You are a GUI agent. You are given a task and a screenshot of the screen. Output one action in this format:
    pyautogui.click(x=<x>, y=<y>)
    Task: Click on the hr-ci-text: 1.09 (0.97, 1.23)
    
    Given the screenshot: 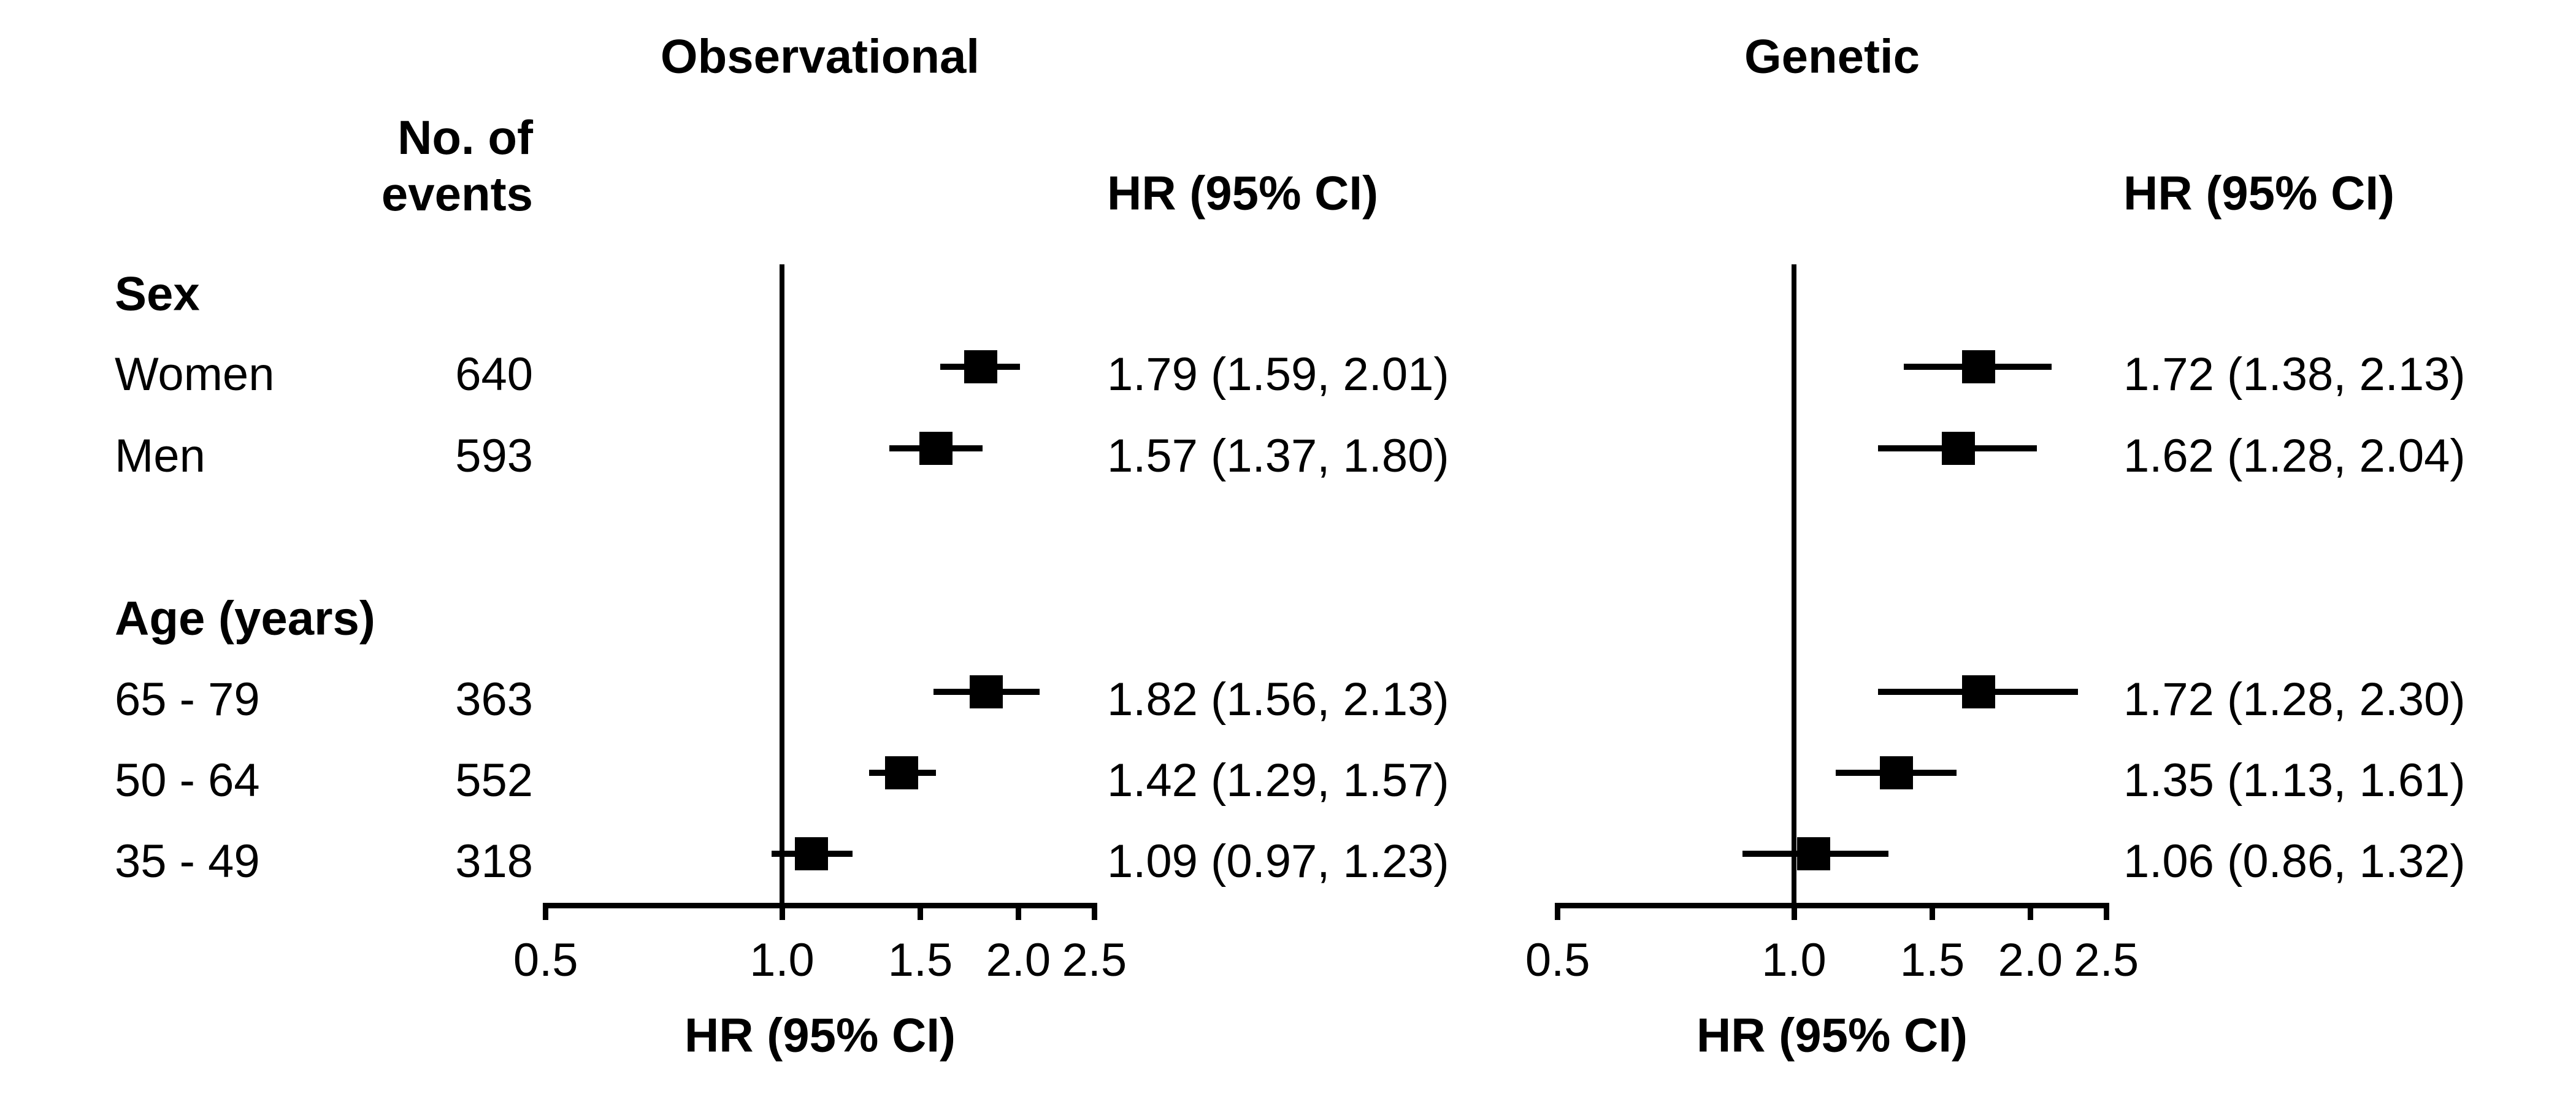 What is the action you would take?
    pyautogui.click(x=1278, y=861)
    